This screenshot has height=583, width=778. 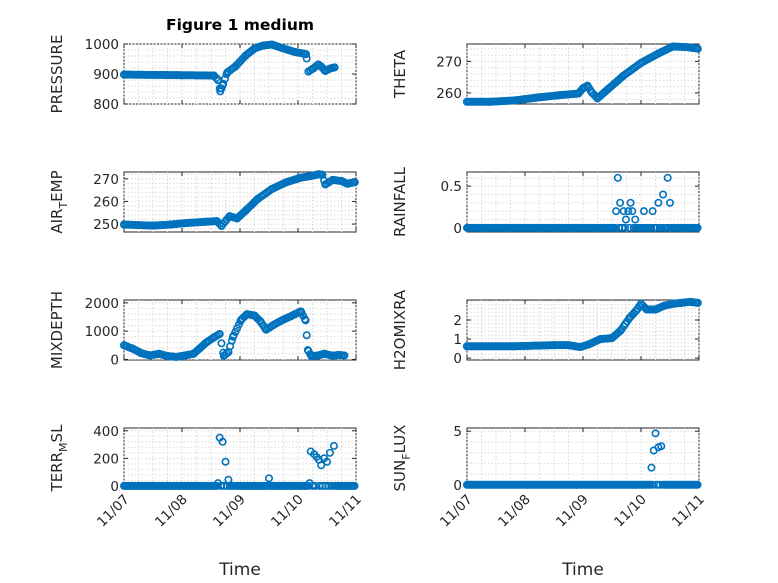 What do you see at coordinates (402, 458) in the screenshot?
I see `y-axis-label: SUNFLUX` at bounding box center [402, 458].